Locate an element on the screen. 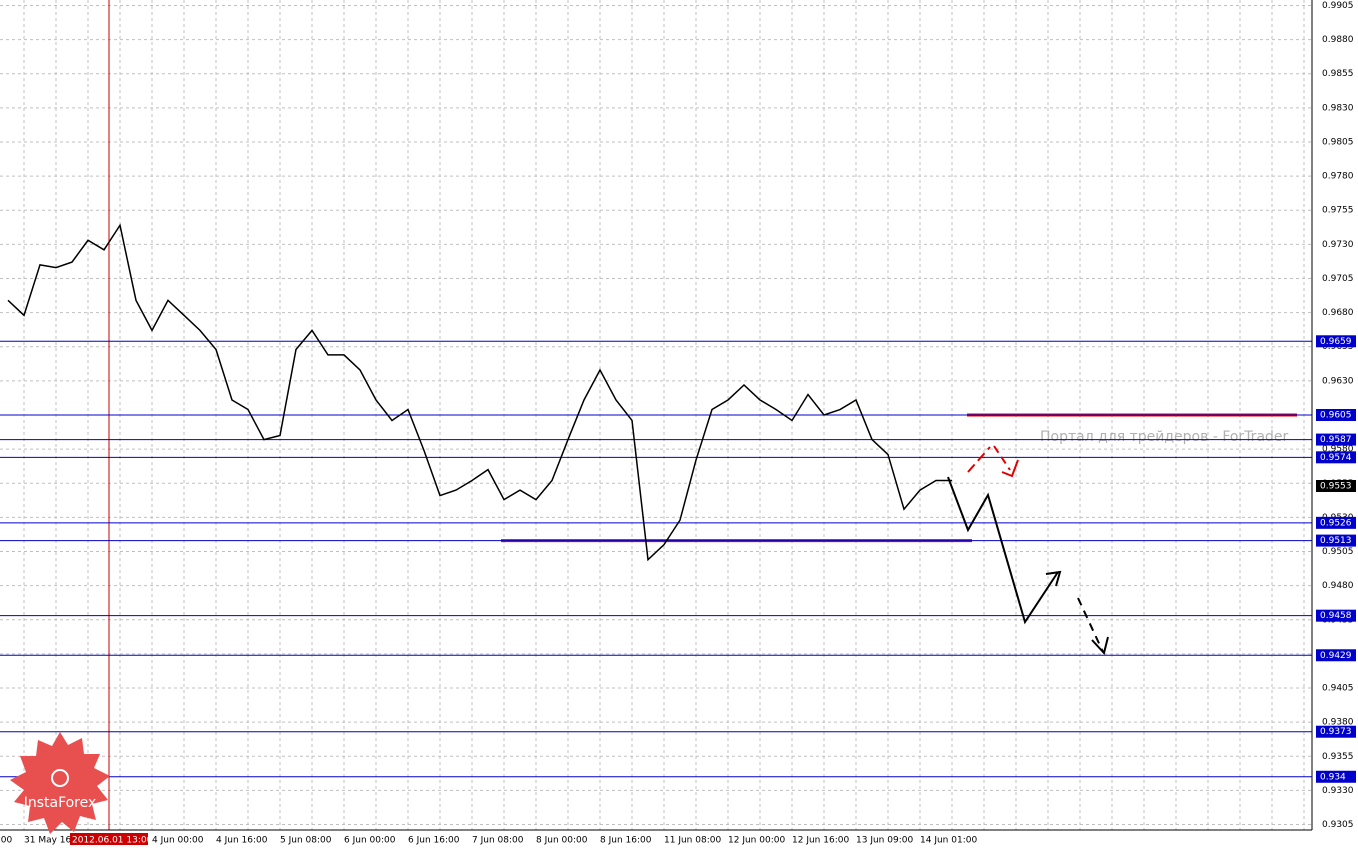 This screenshot has width=1358, height=851. x-tick-label: 4 Jun 00:00 is located at coordinates (178, 841).